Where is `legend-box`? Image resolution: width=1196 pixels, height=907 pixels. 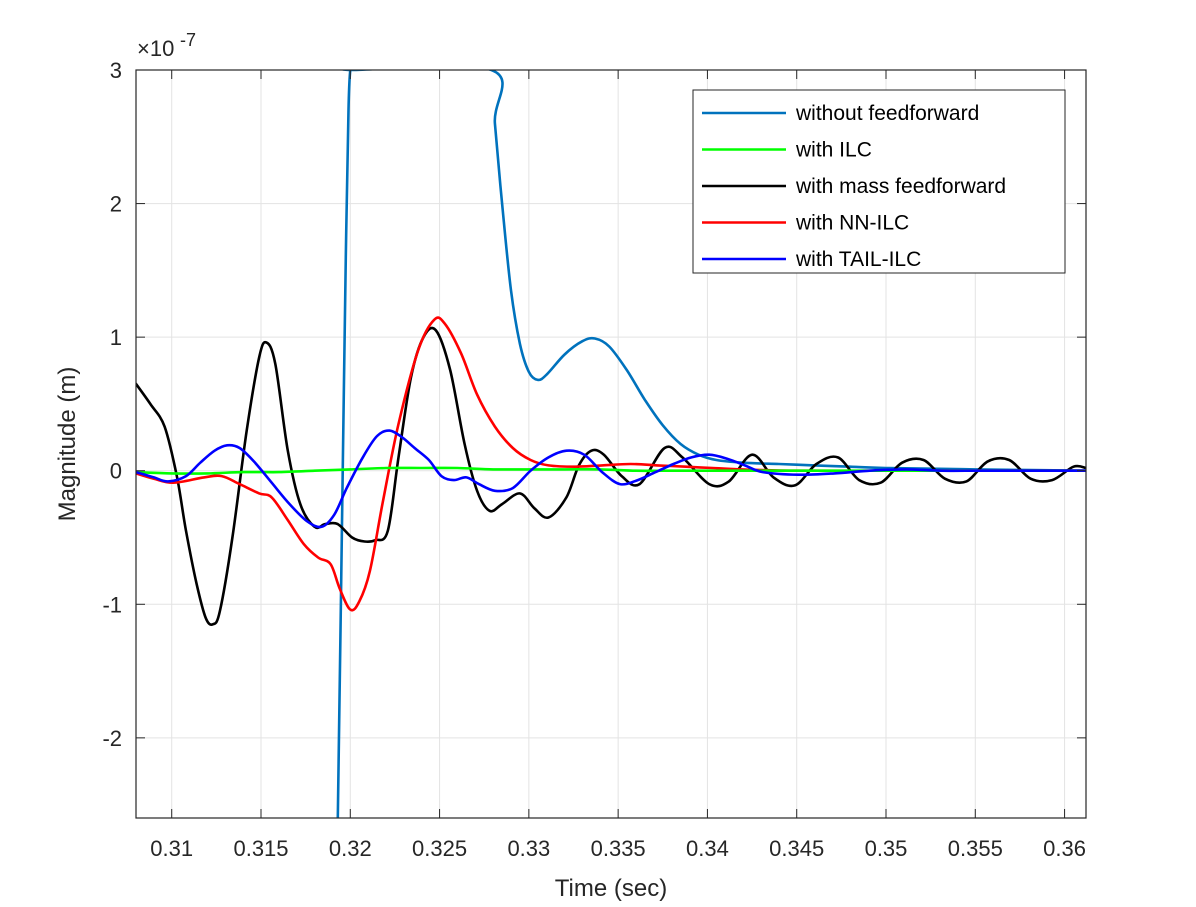
legend-box is located at coordinates (879, 181).